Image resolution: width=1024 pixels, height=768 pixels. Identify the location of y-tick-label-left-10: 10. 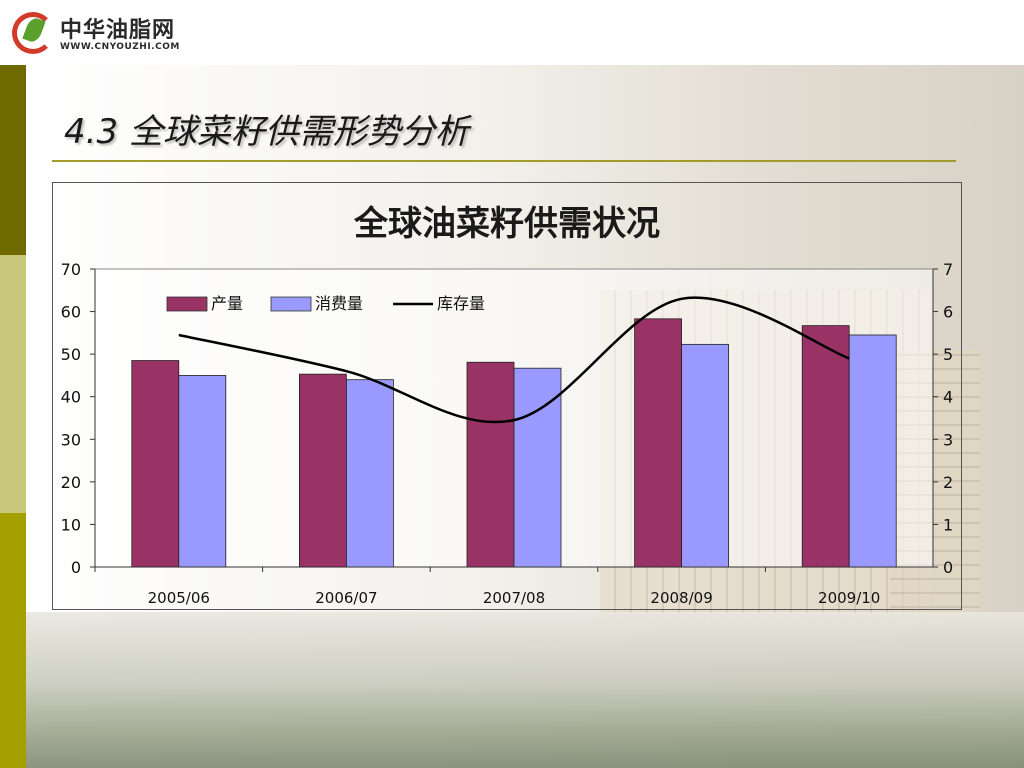
(71, 524).